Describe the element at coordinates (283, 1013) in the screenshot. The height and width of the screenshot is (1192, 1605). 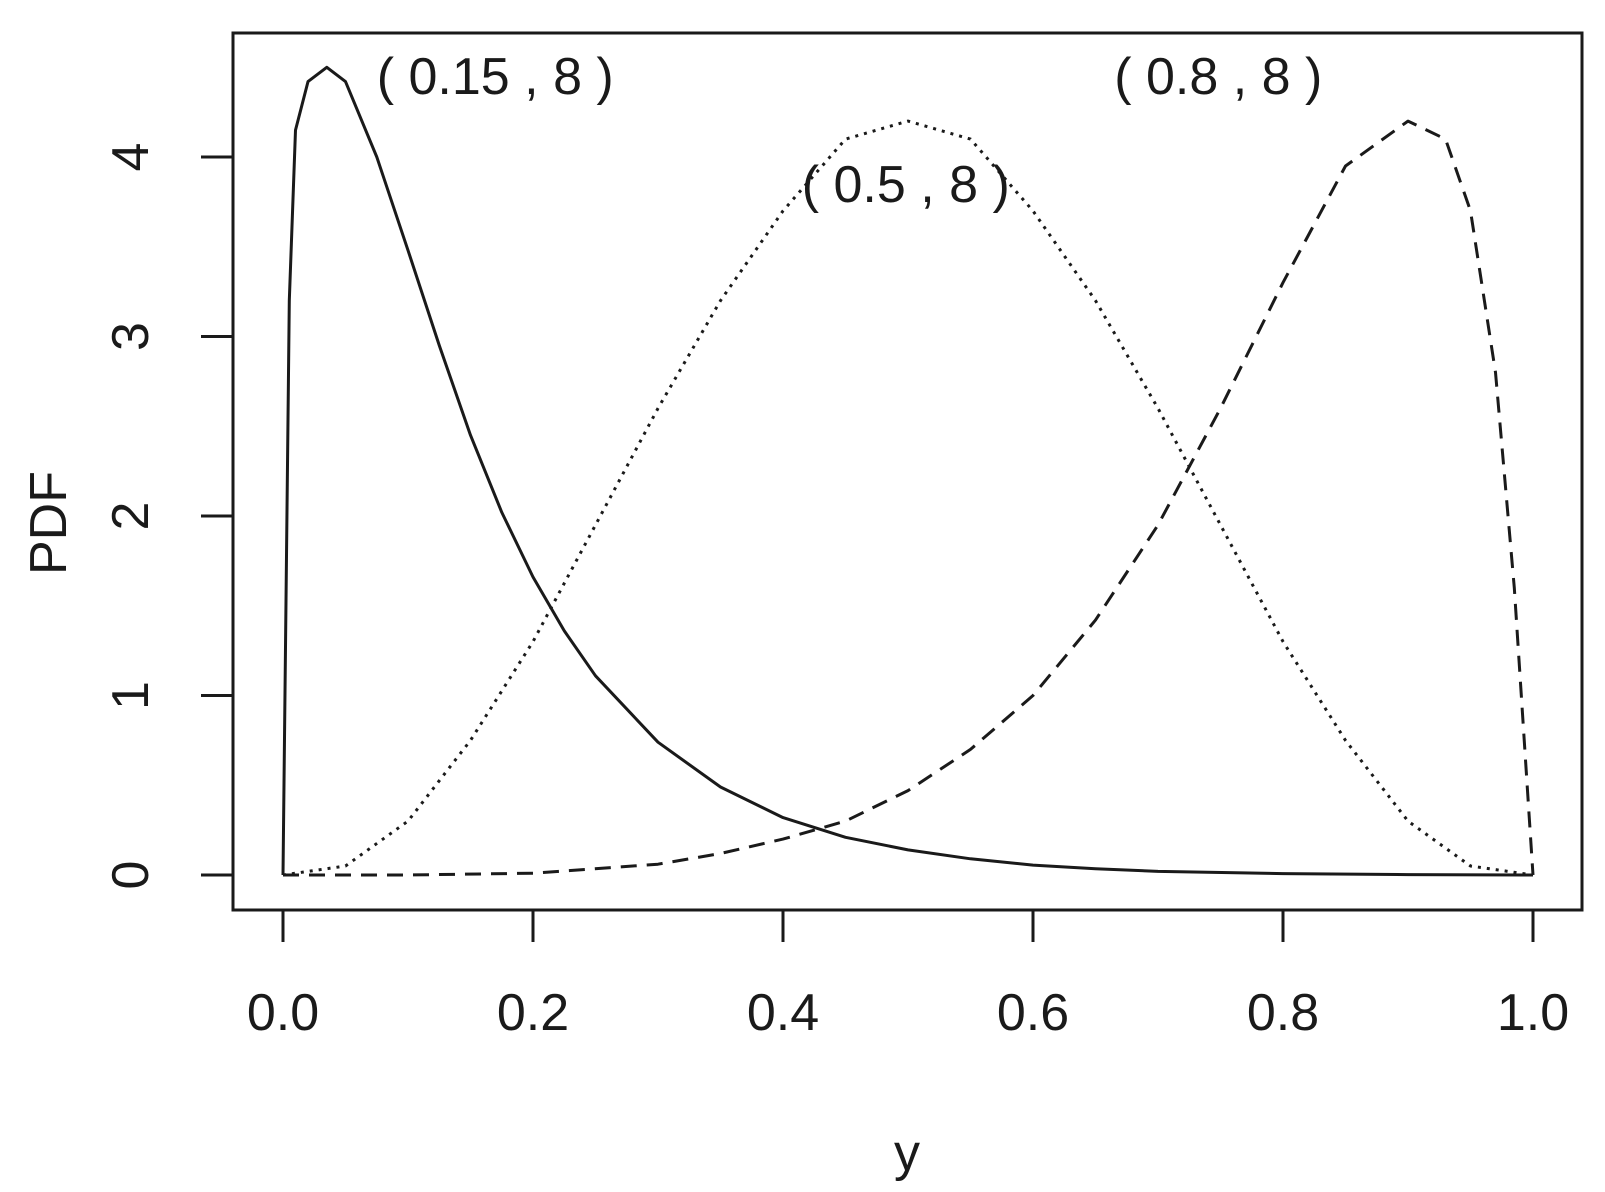
I see `x-tick-label: 0.0` at that location.